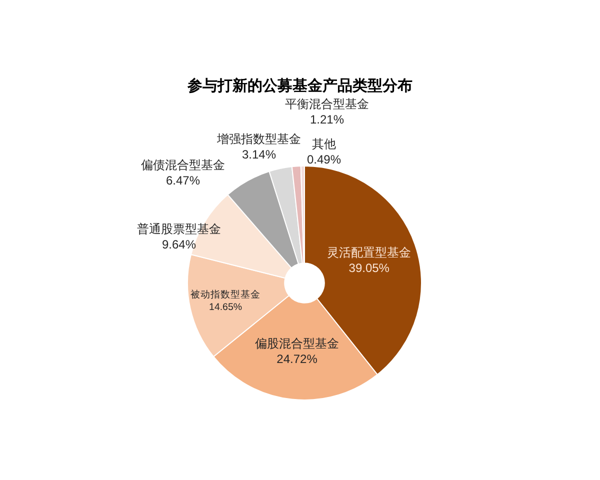 The height and width of the screenshot is (480, 600). Describe the element at coordinates (225, 294) in the screenshot. I see `slice-label: 被动指数型基金` at that location.